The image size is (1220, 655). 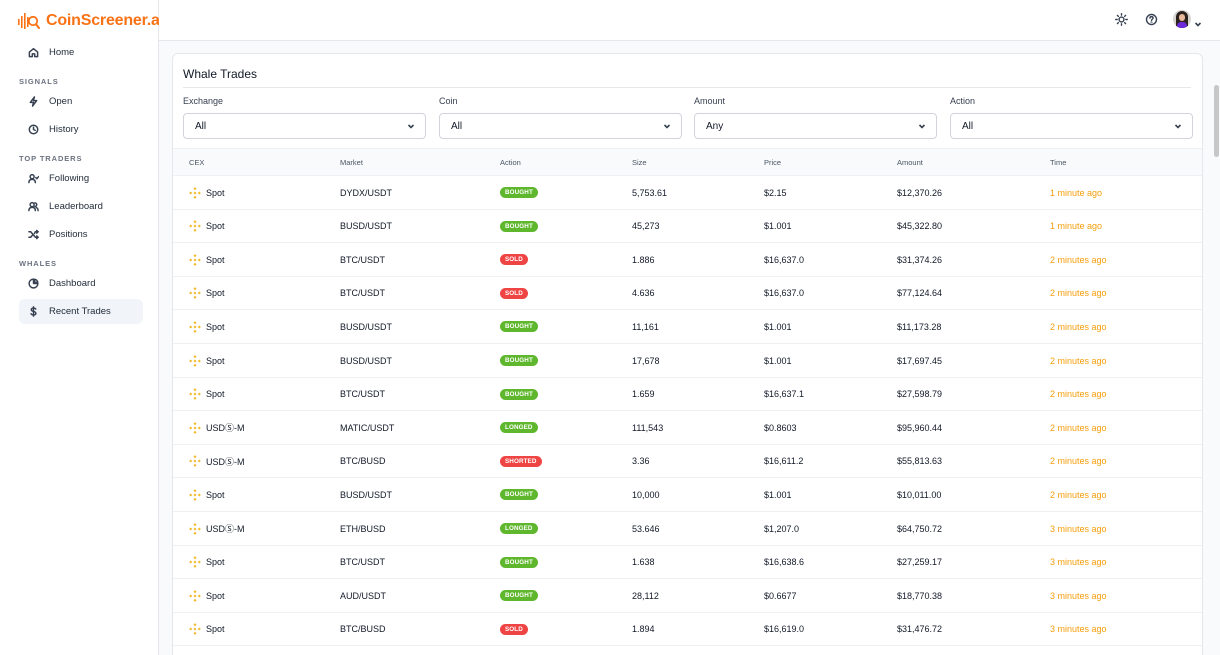 What do you see at coordinates (366, 192) in the screenshot?
I see `market-cell: DYDX/USDT` at bounding box center [366, 192].